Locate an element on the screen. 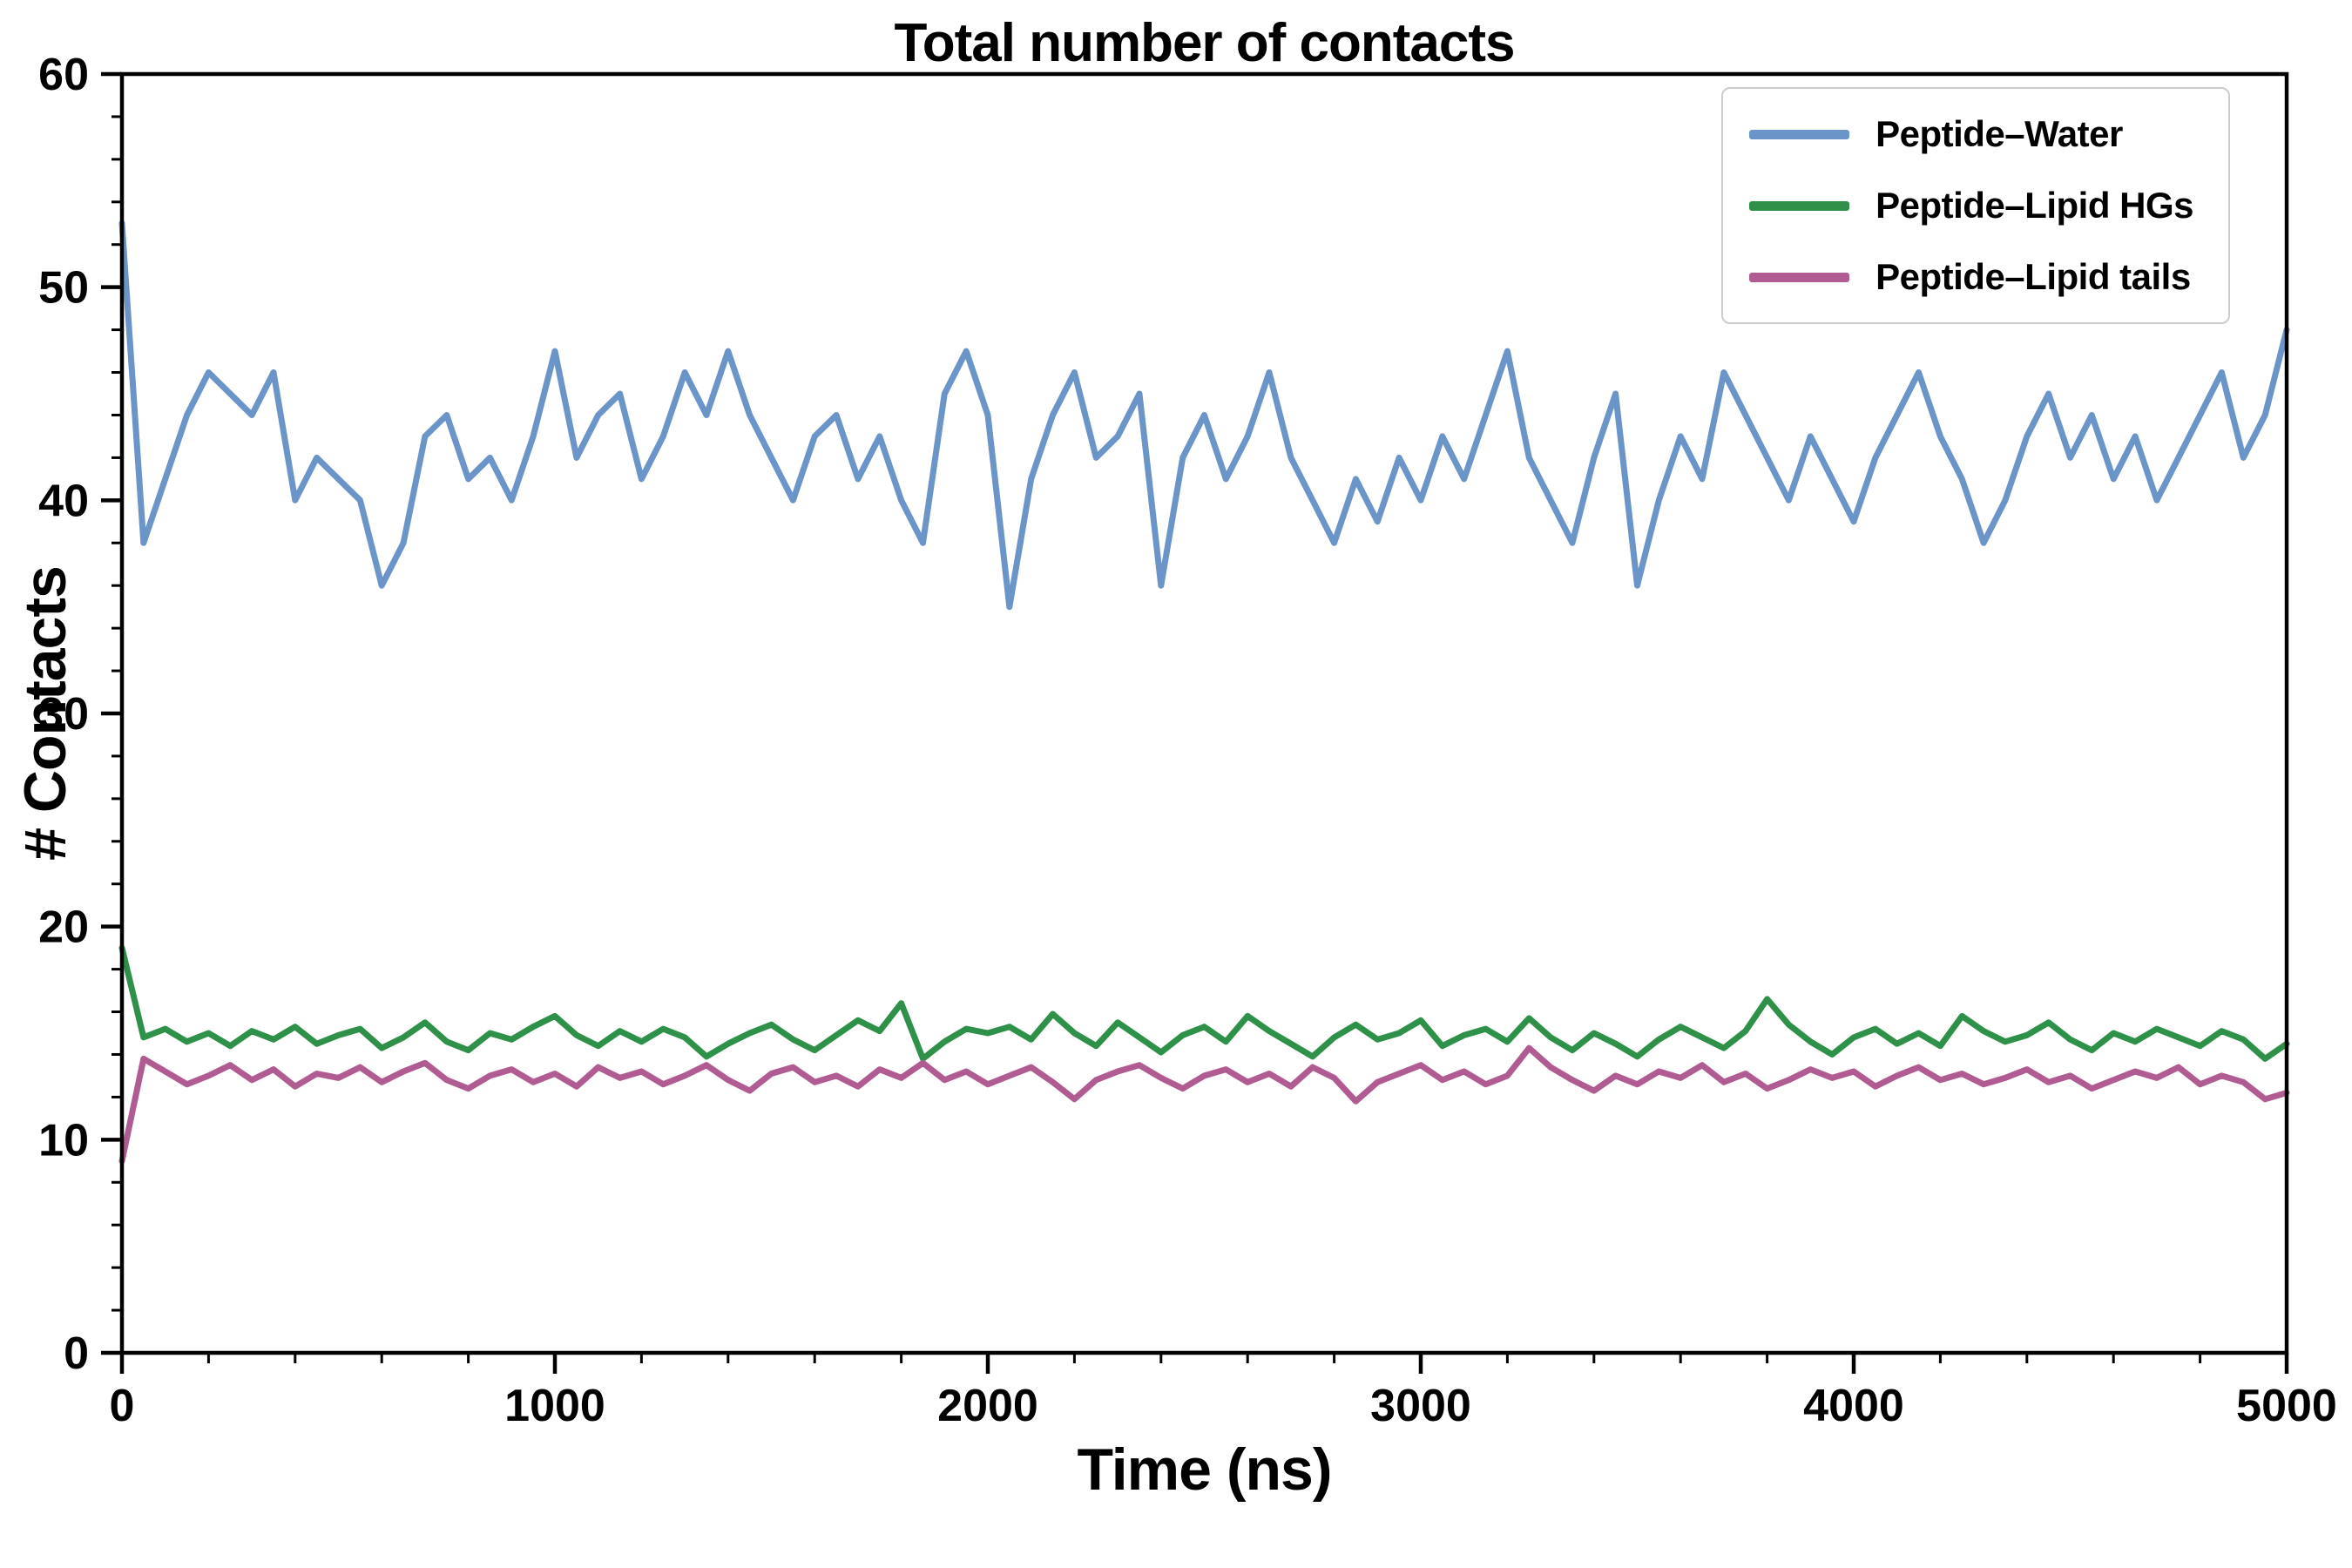  svg-text: 50 is located at coordinates (64, 288).